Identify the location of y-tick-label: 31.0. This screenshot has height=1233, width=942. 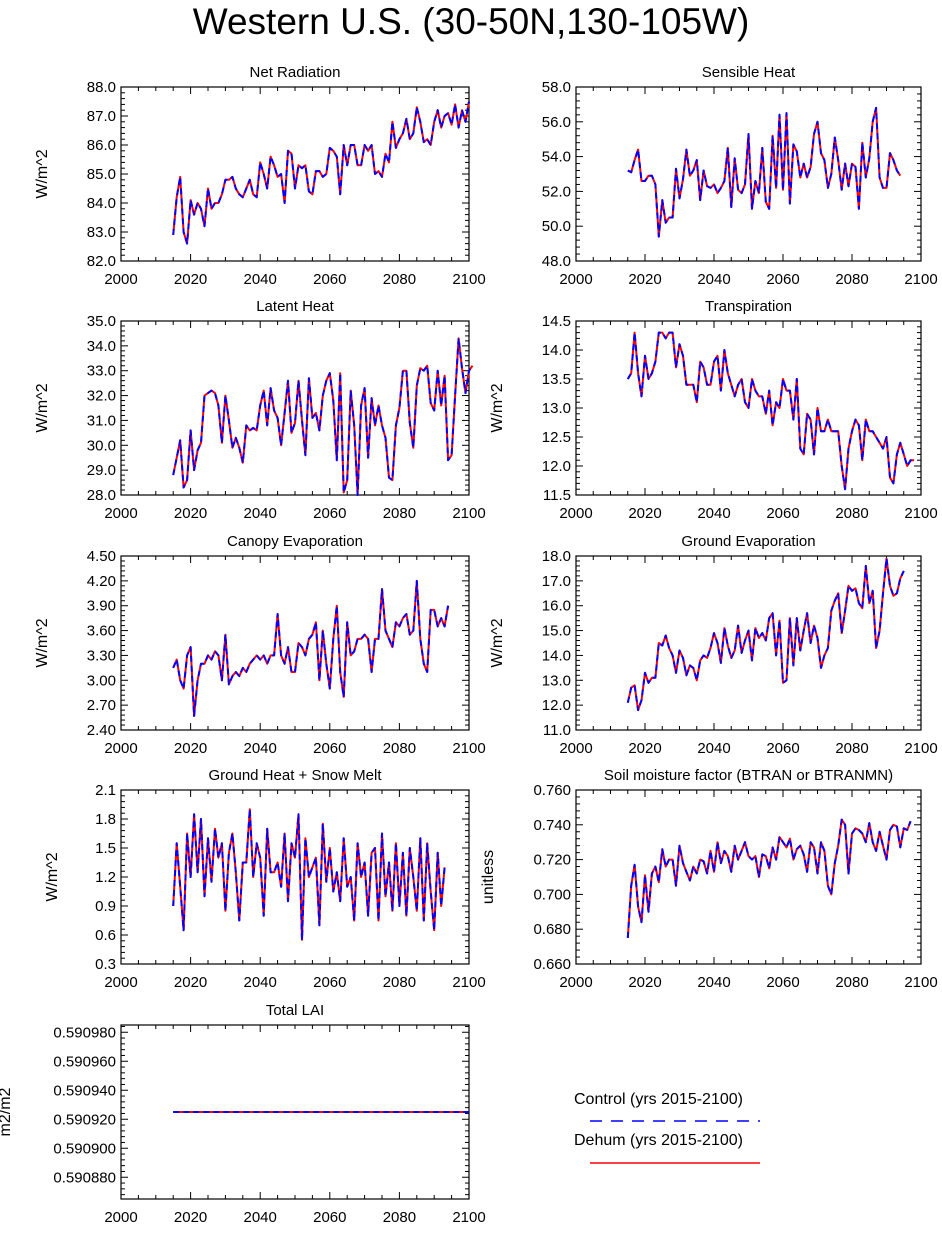
(101, 420).